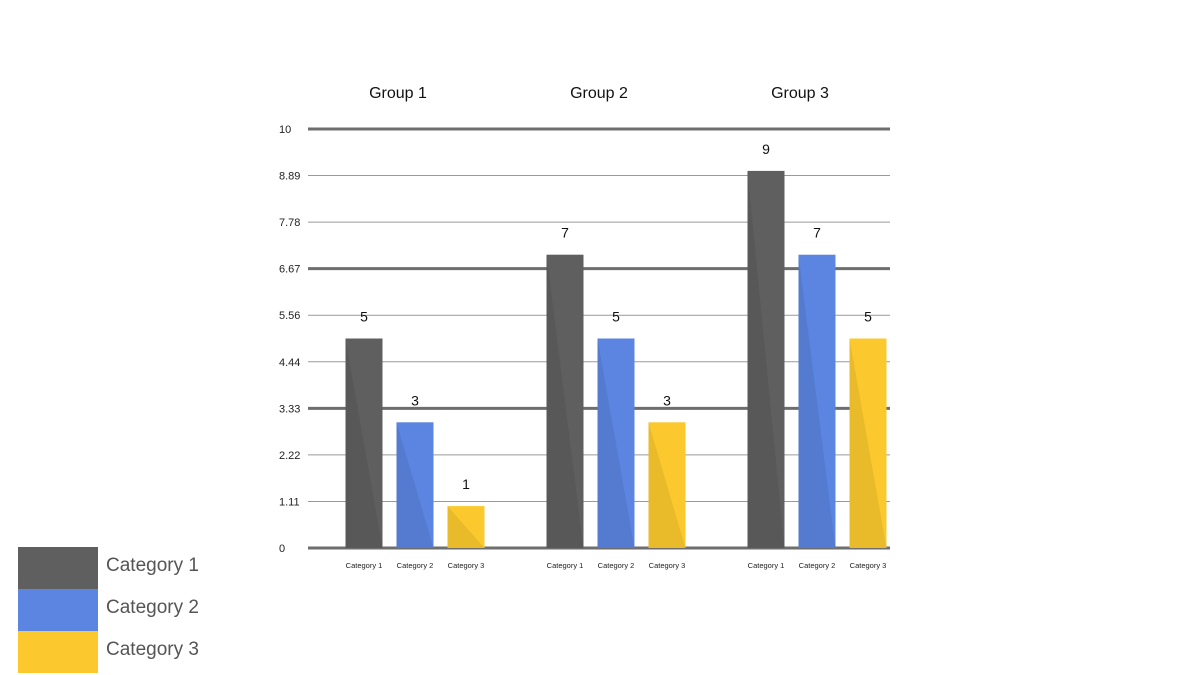 This screenshot has width=1200, height=675. Describe the element at coordinates (466, 484) in the screenshot. I see `data-label: 1` at that location.